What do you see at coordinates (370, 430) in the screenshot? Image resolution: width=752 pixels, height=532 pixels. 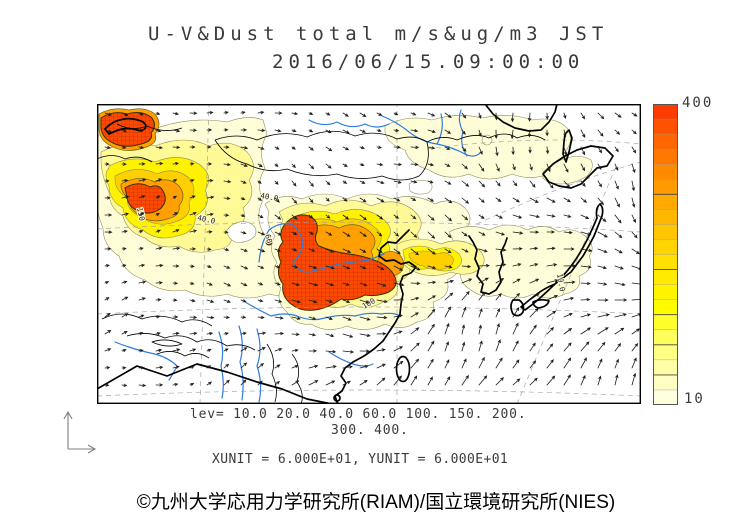 I see `contour-levels-line2: 300. 400.` at bounding box center [370, 430].